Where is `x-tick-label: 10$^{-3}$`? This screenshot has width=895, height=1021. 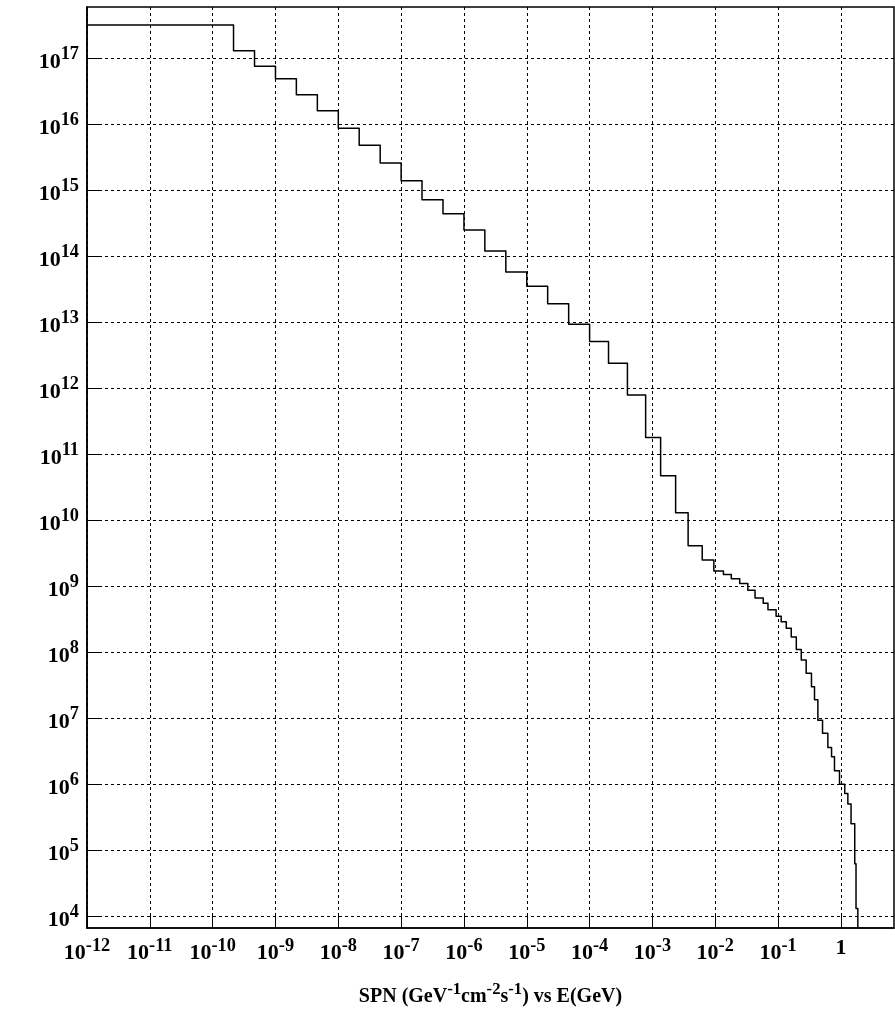 x-tick-label: 10$^{-3}$ is located at coordinates (652, 950).